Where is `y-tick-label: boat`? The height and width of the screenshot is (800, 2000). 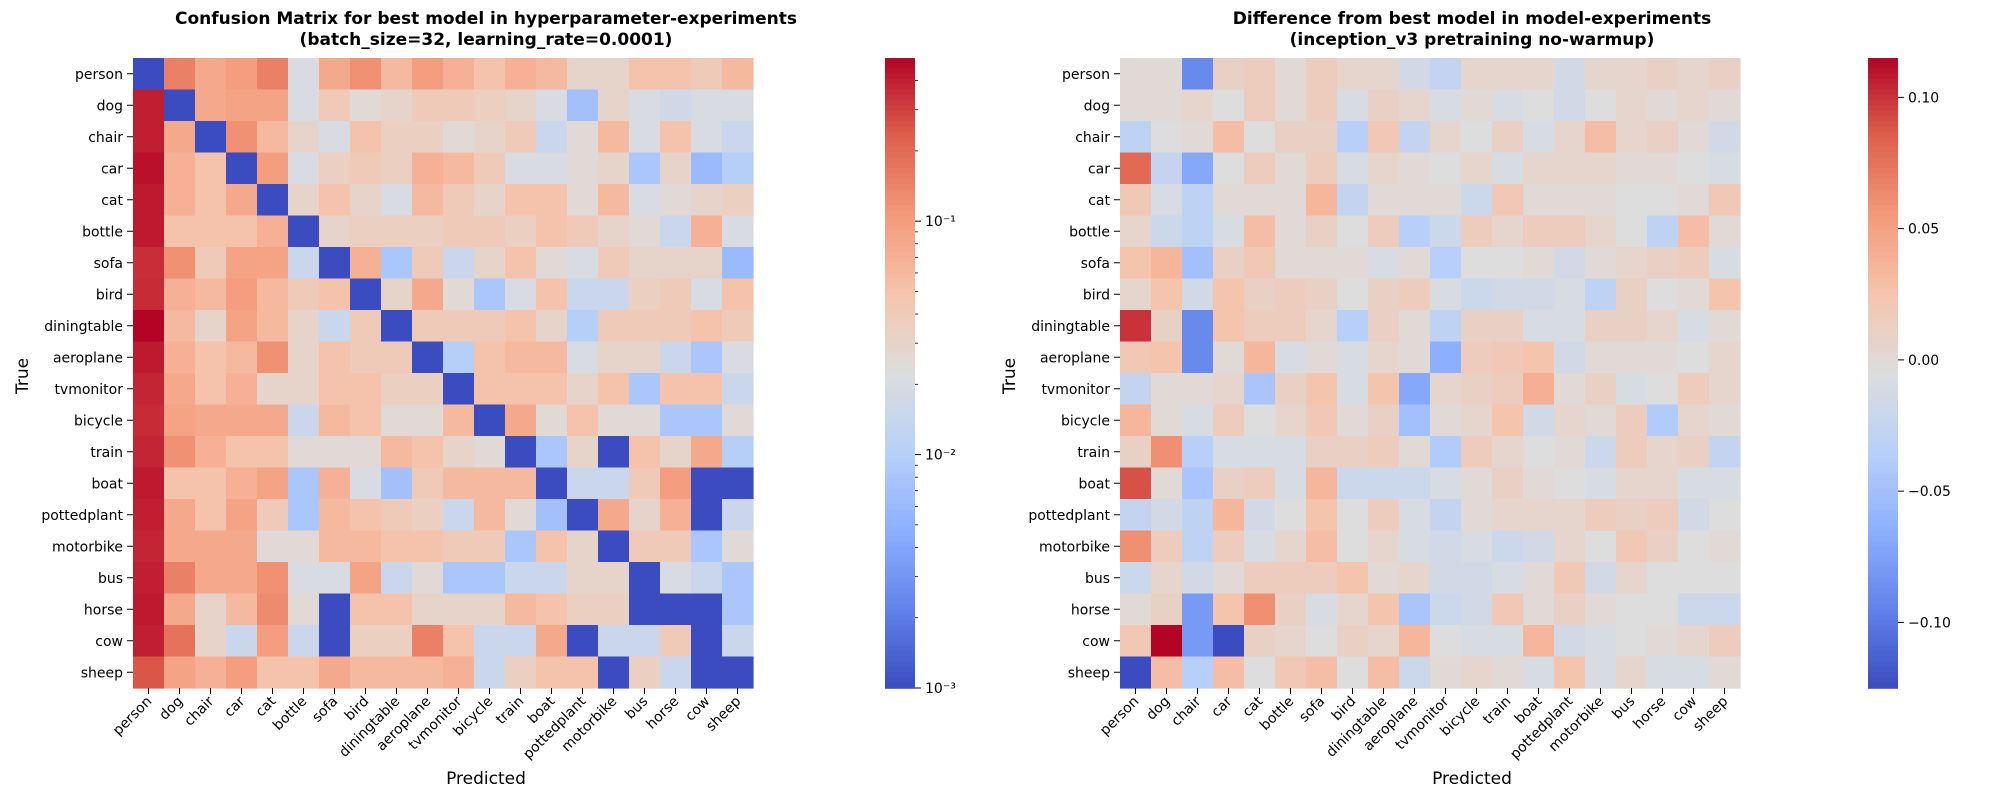 y-tick-label: boat is located at coordinates (1094, 484).